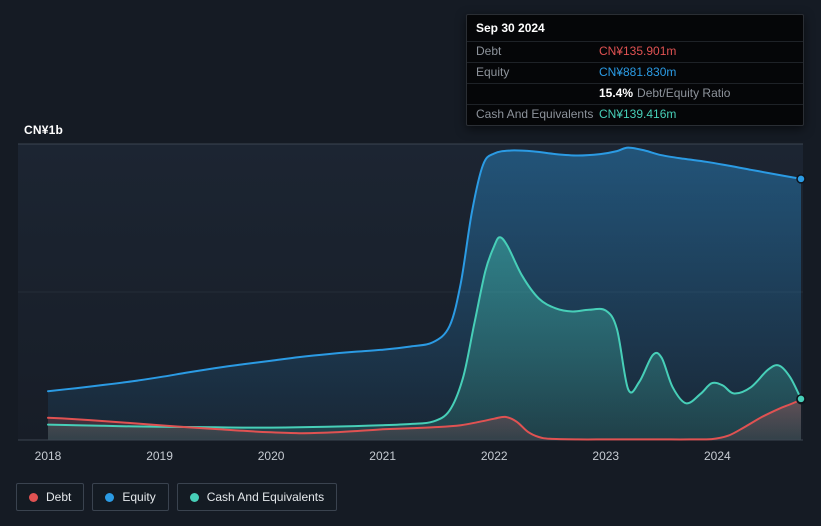 This screenshot has height=526, width=821. Describe the element at coordinates (59, 497) in the screenshot. I see `legend-debt-label: Debt` at that location.